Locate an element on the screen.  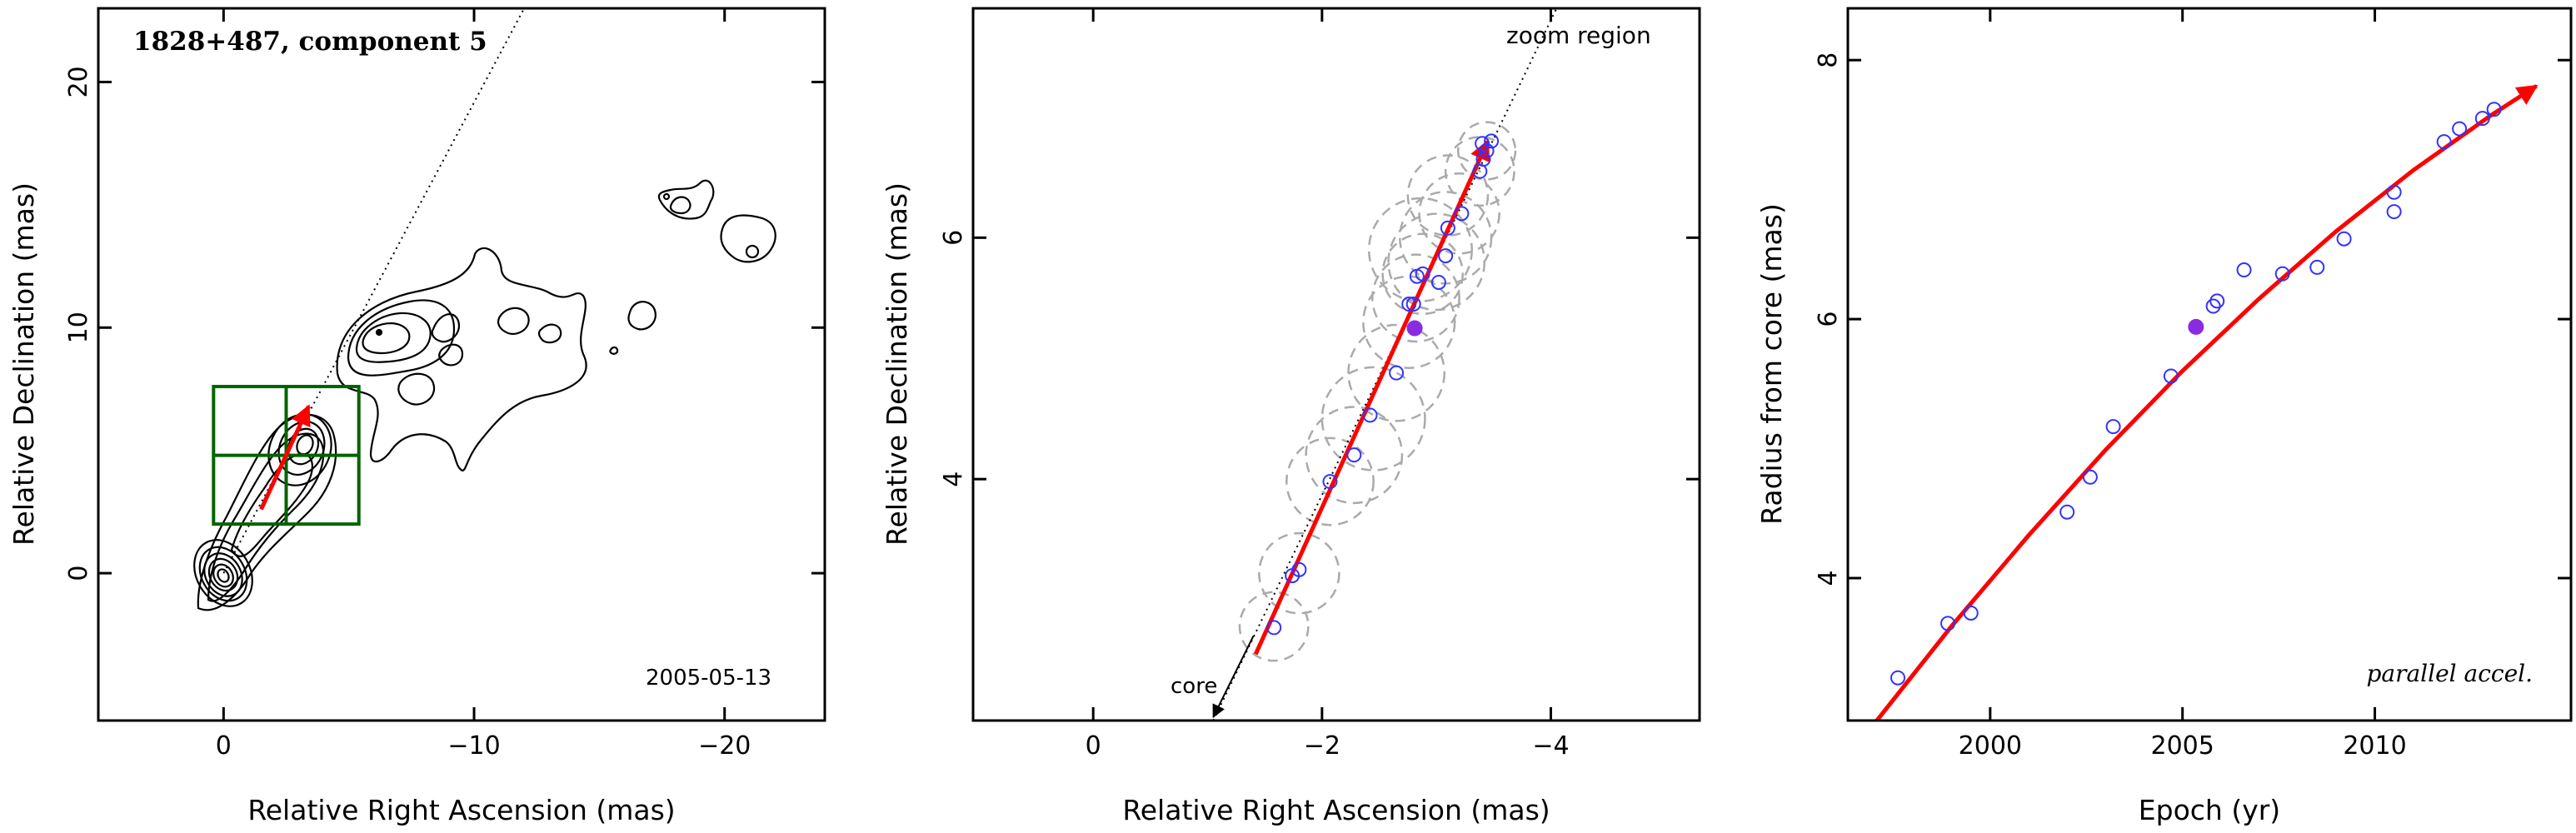
lobe-contour-outer is located at coordinates (461, 359).